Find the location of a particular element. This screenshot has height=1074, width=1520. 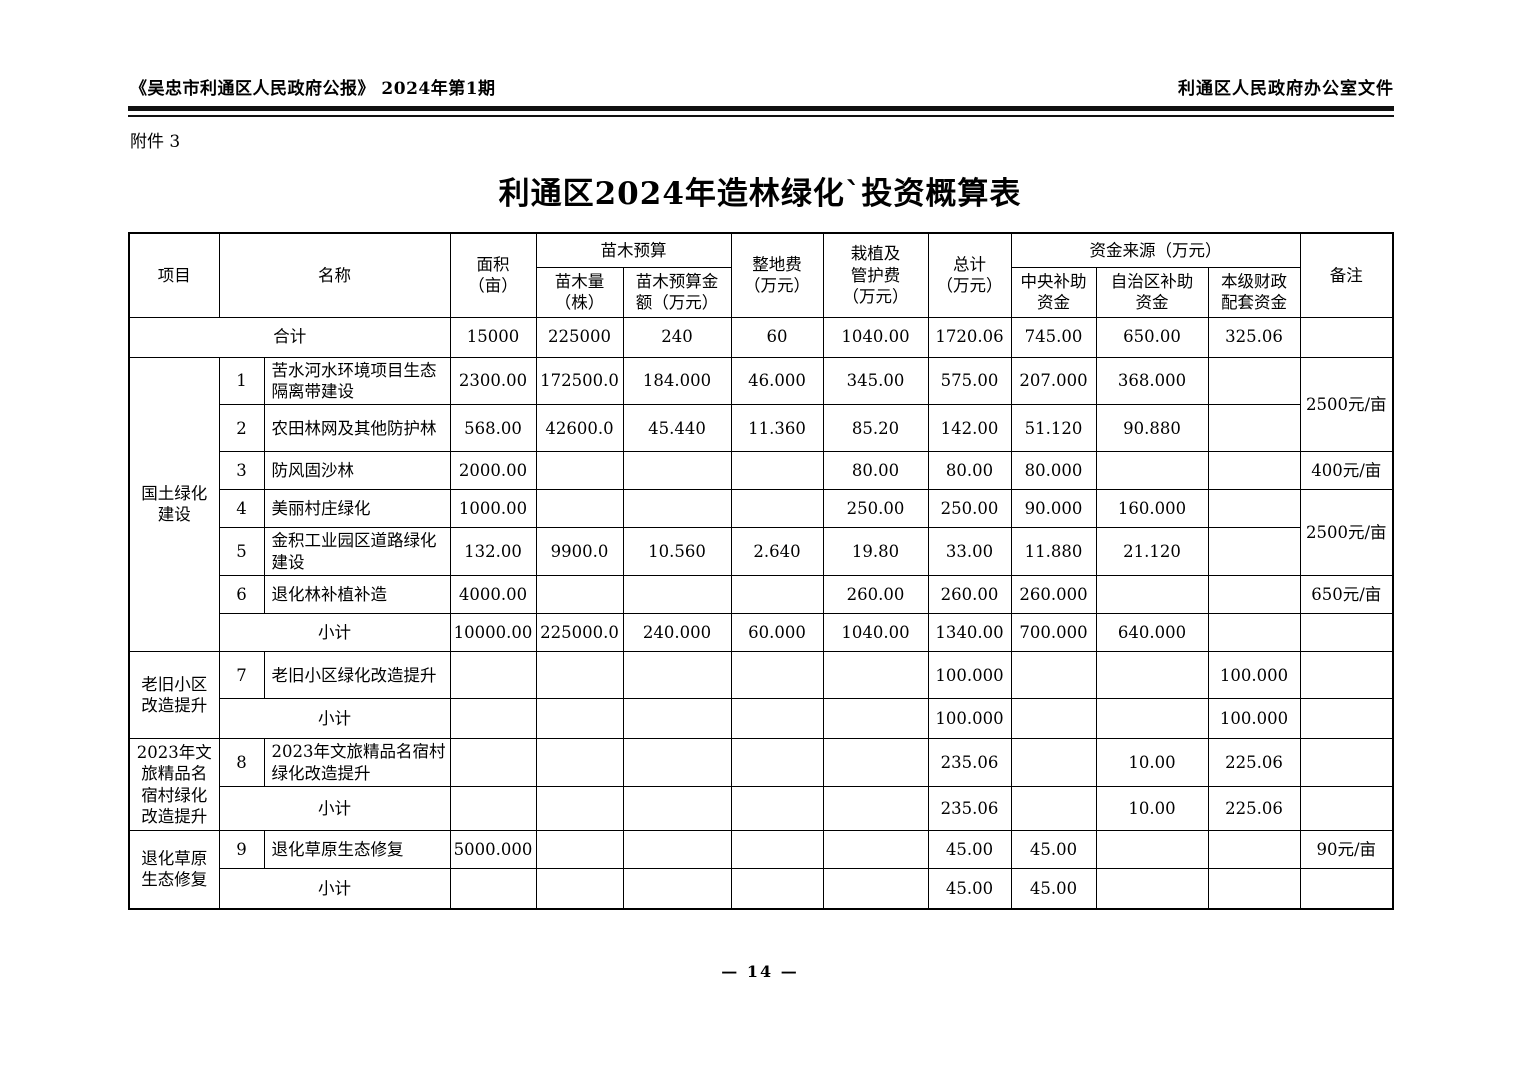

cell-num: 5 is located at coordinates (241, 552).